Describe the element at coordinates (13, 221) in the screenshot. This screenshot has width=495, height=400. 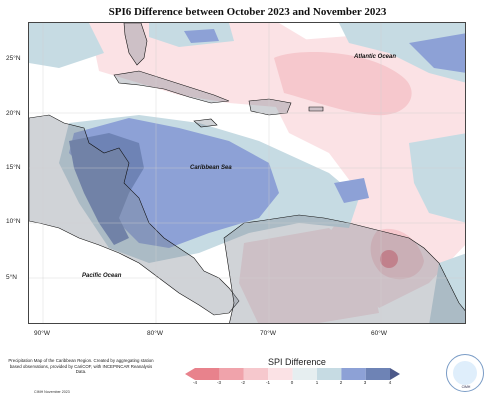
I see `lat-label-10n: 10°N` at that location.